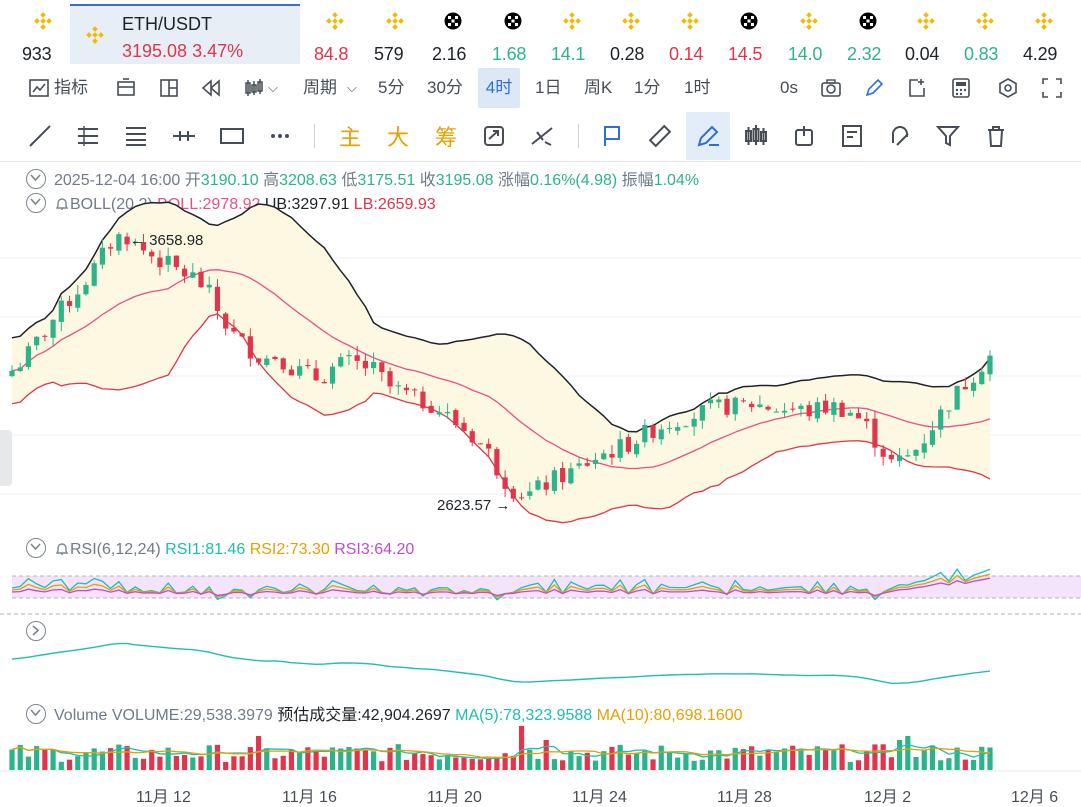 The height and width of the screenshot is (807, 1081). What do you see at coordinates (254, 88) in the screenshot?
I see `candle-type-icon` at bounding box center [254, 88].